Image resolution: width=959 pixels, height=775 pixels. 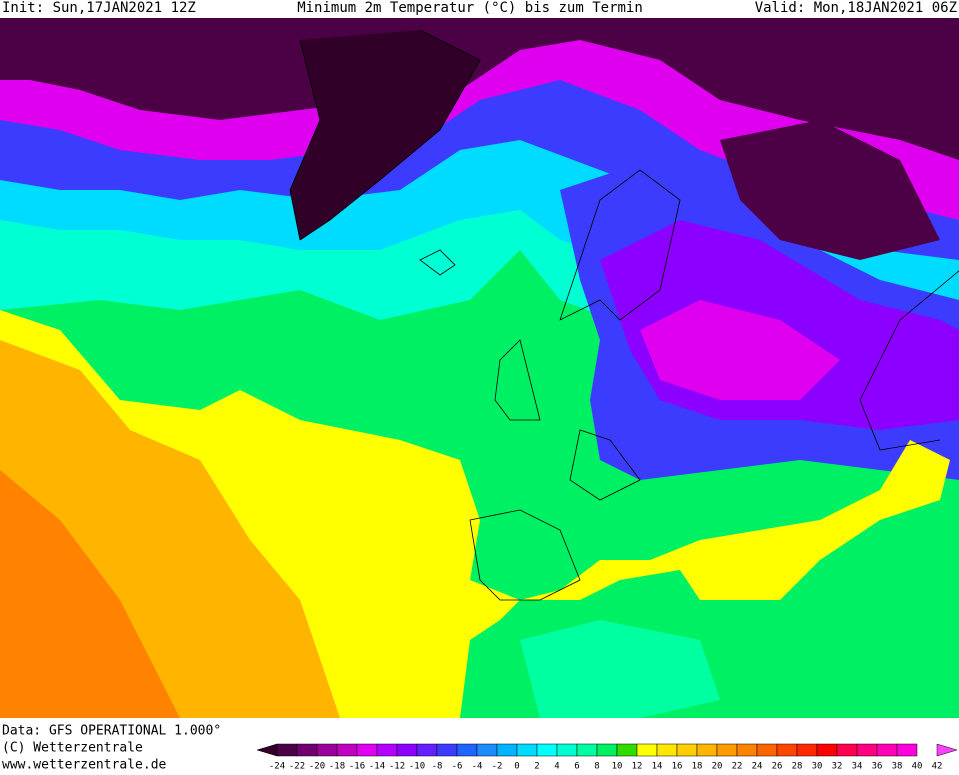 What do you see at coordinates (757, 767) in the screenshot?
I see `colorbar-label: 24` at bounding box center [757, 767].